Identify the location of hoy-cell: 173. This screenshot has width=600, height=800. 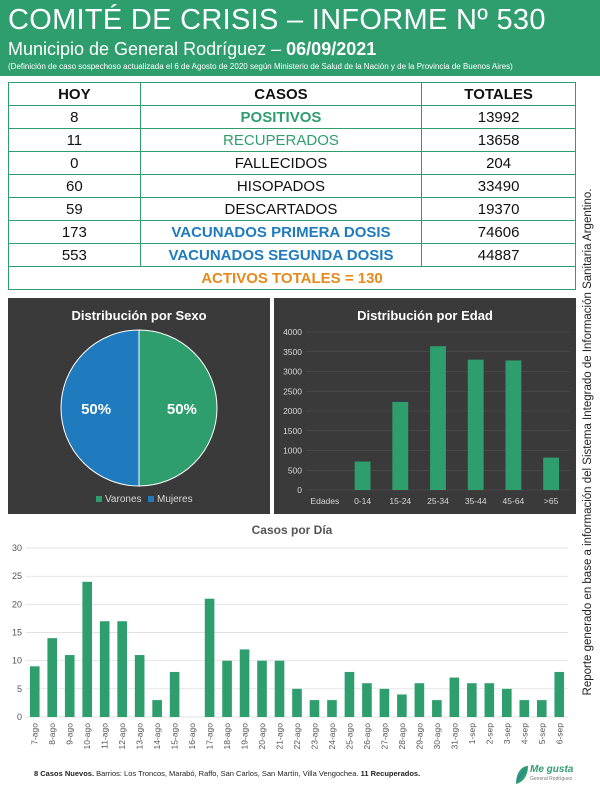
(74, 232).